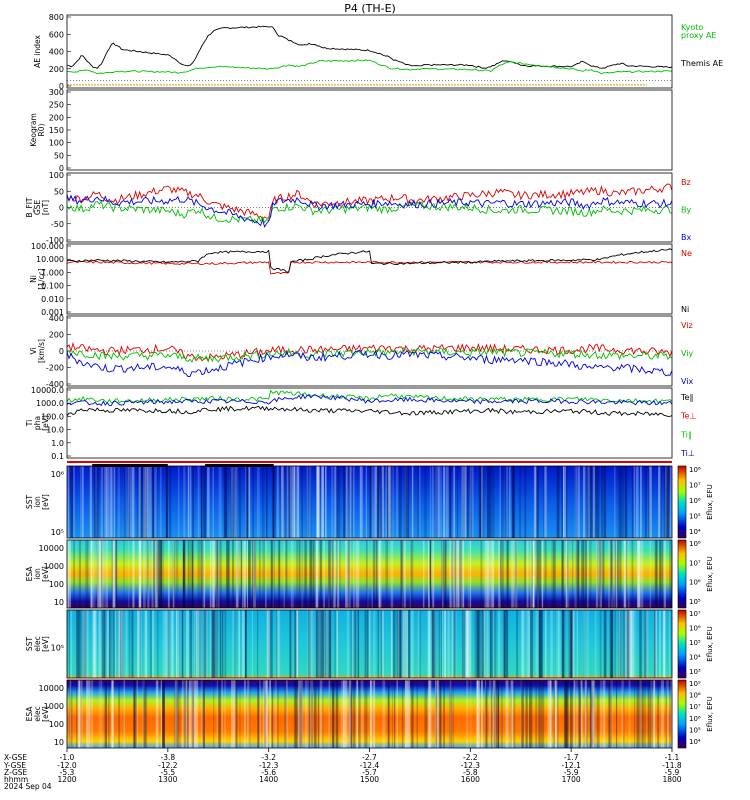 Image resolution: width=750 pixels, height=800 pixels. Describe the element at coordinates (33, 350) in the screenshot. I see `y-axis-label: Vi` at that location.